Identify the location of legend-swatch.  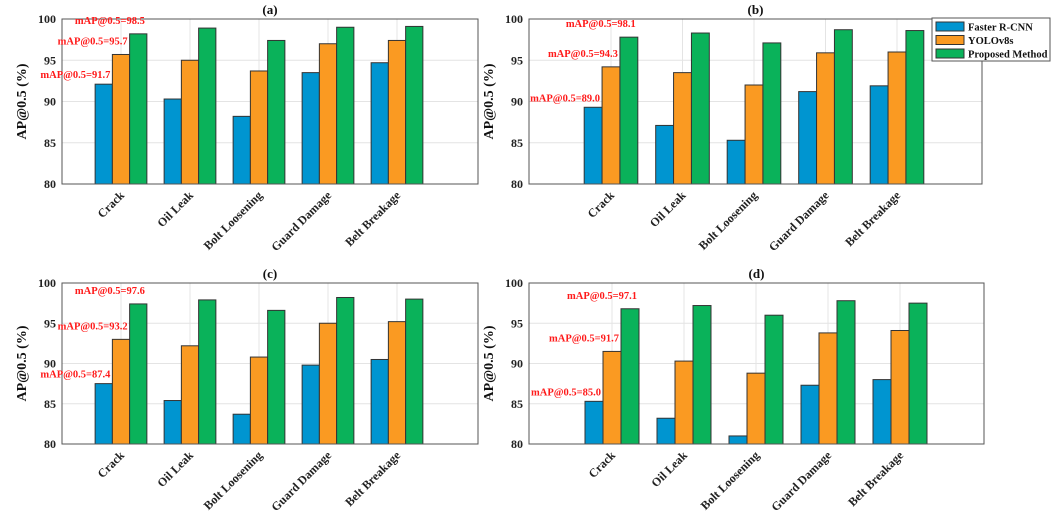
(950, 53).